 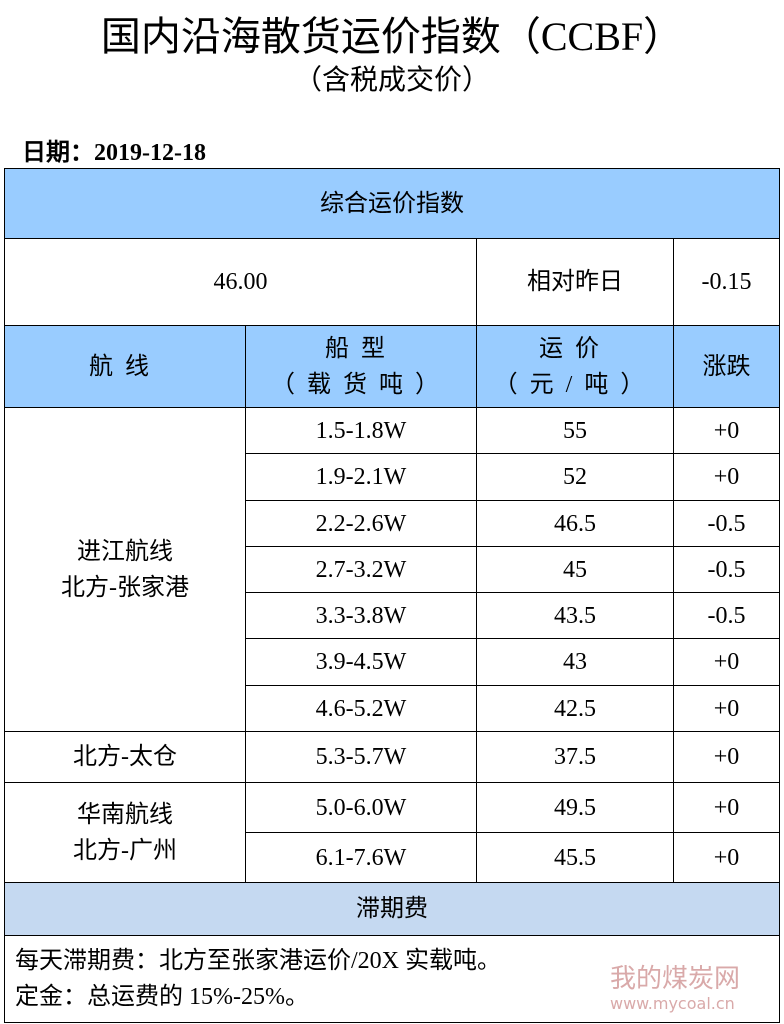 I want to click on cell-text: 华南航线, so click(x=125, y=814).